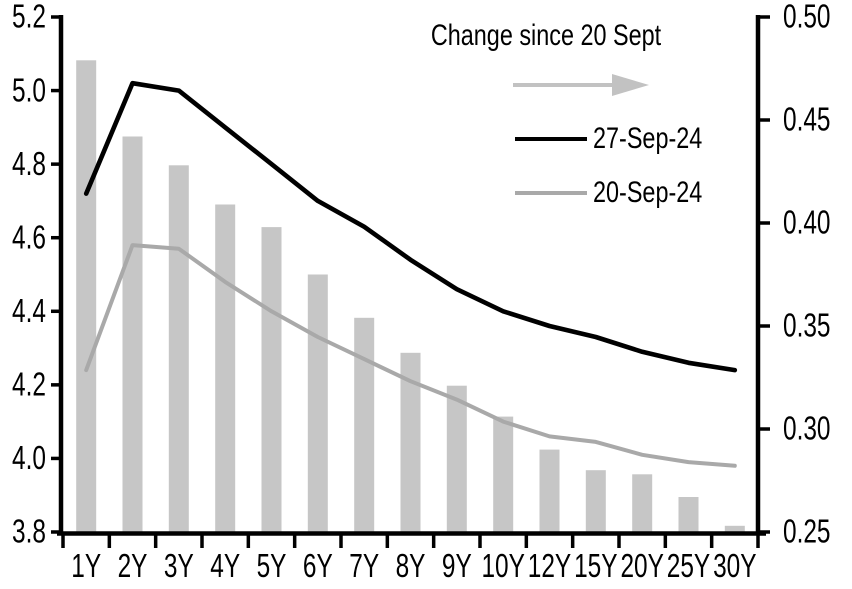 This screenshot has width=852, height=589. Describe the element at coordinates (807, 532) in the screenshot. I see `right-axis-label-0.25: 0.25` at that location.